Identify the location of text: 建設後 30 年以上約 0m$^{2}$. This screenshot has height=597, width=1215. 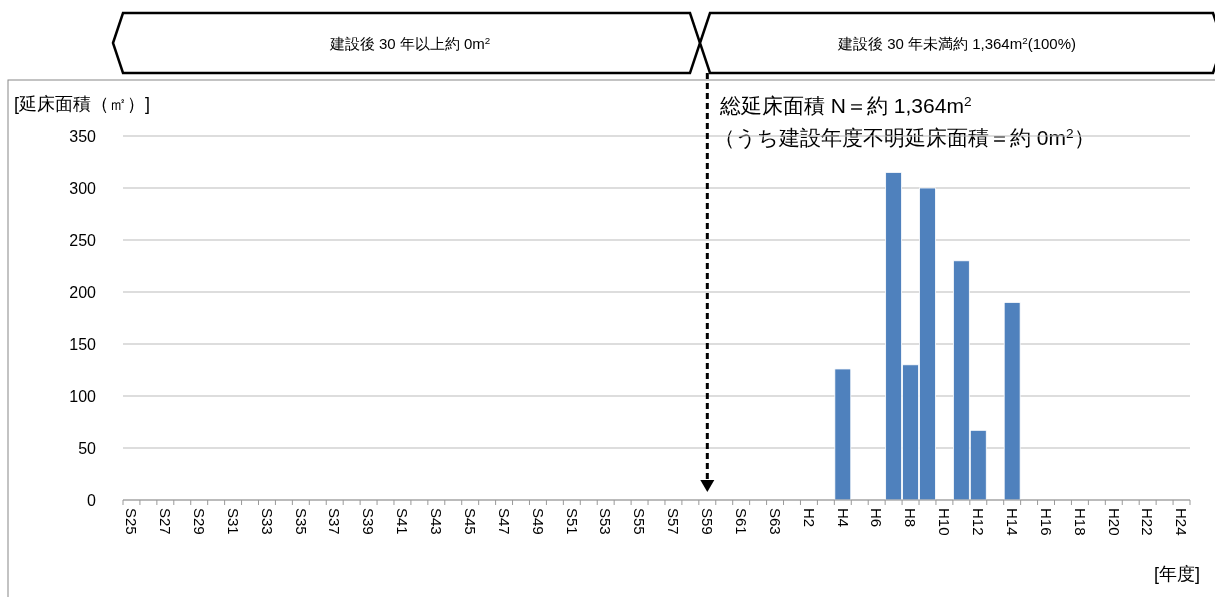
(409, 43).